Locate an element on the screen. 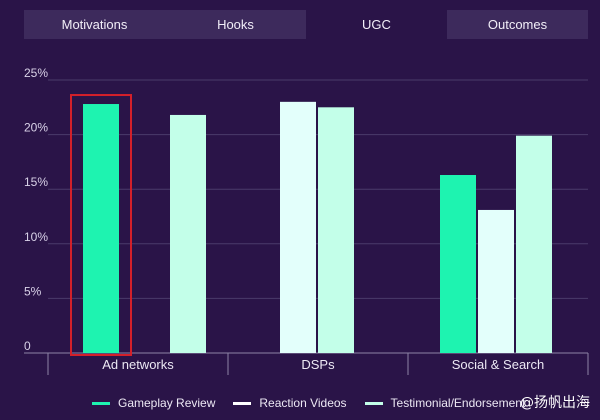 This screenshot has width=600, height=420. tab-ugc: UGC is located at coordinates (376, 24).